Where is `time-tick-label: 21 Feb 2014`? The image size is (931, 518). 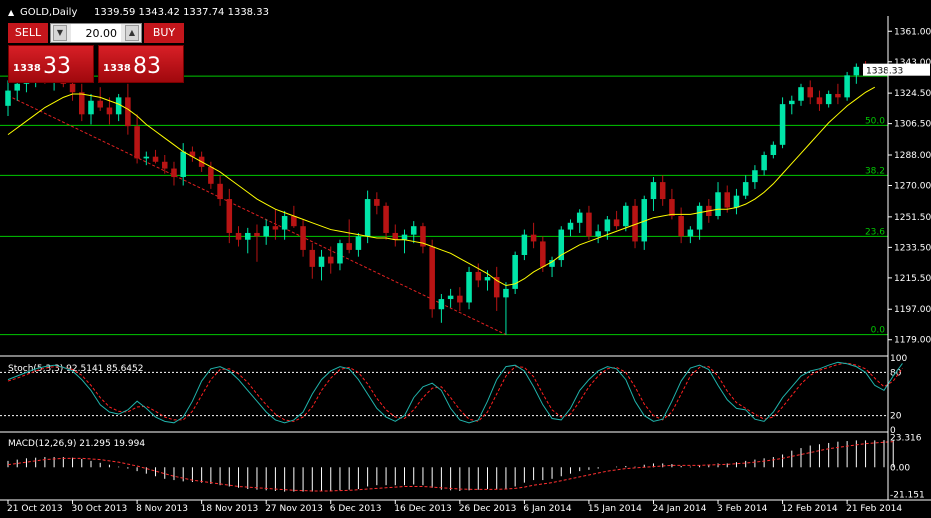
time-tick-label: 21 Feb 2014 is located at coordinates (874, 509).